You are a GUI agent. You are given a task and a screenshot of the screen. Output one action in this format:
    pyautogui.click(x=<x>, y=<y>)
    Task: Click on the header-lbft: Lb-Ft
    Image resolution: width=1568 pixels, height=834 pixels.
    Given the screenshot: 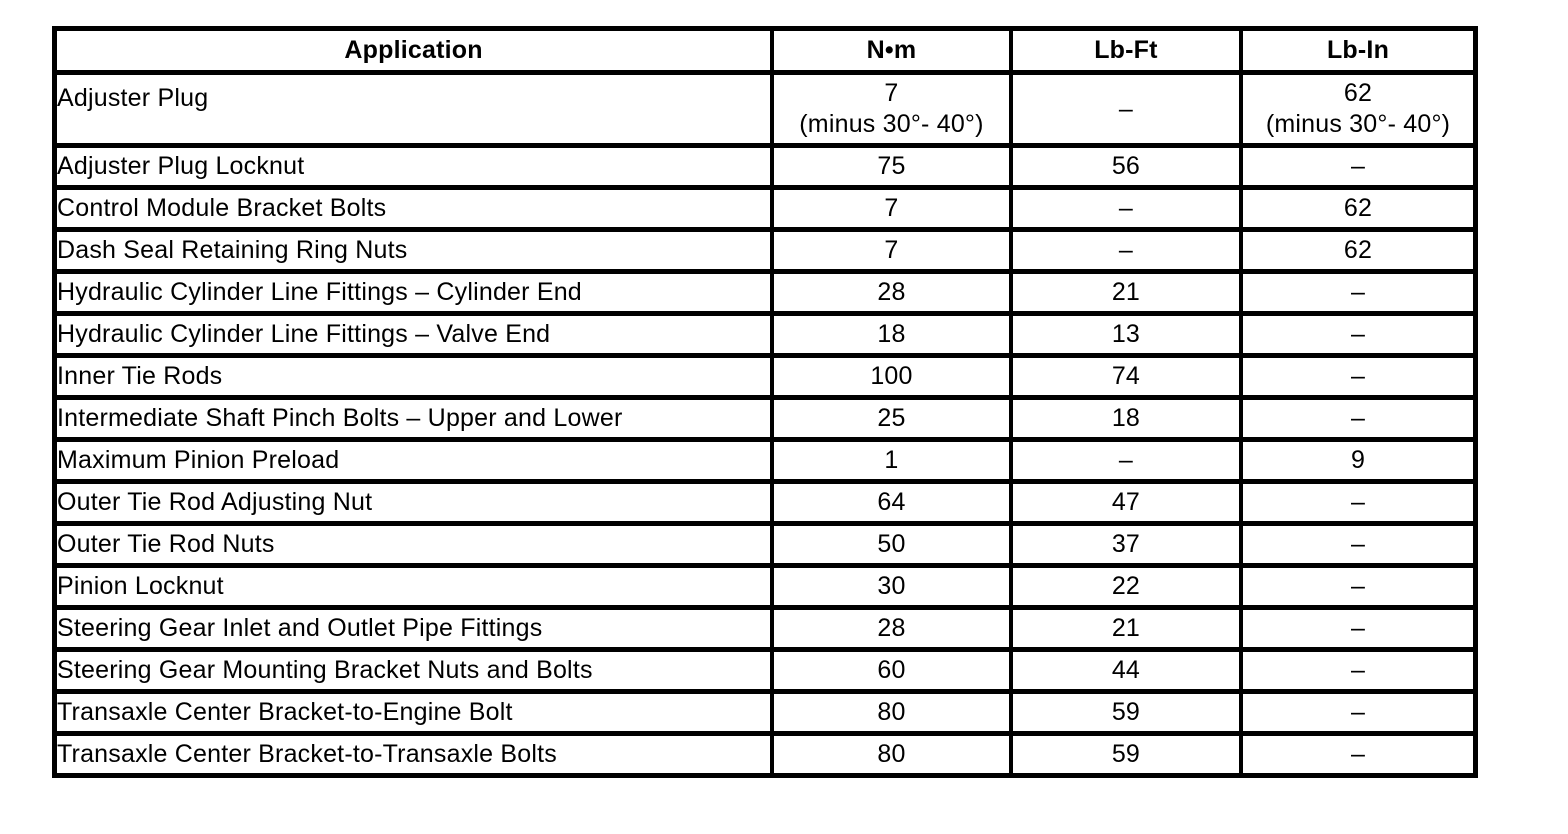 What is the action you would take?
    pyautogui.click(x=1126, y=50)
    